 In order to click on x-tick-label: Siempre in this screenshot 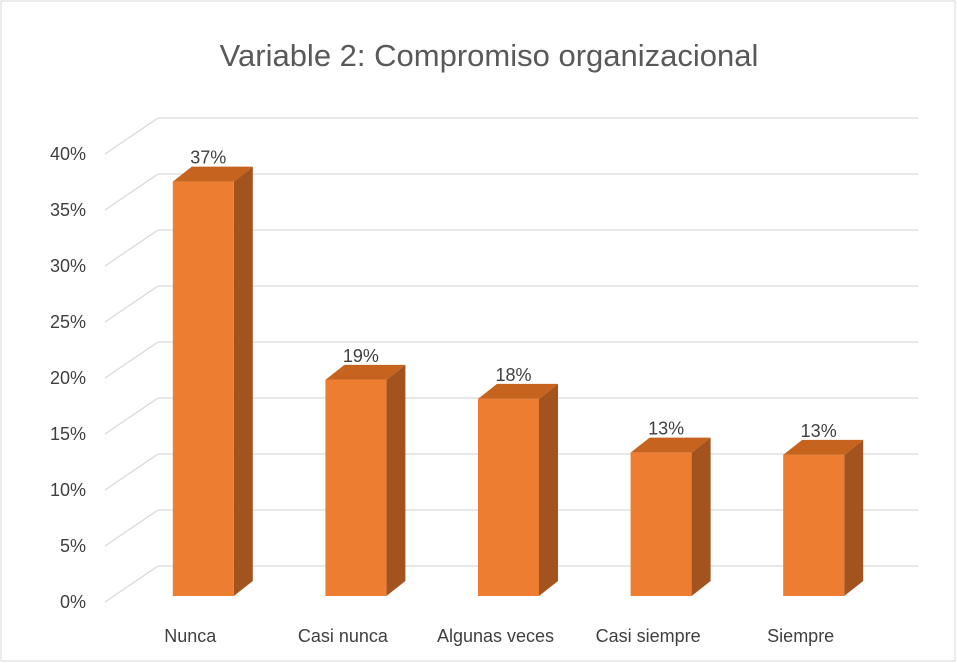, I will do `click(800, 636)`.